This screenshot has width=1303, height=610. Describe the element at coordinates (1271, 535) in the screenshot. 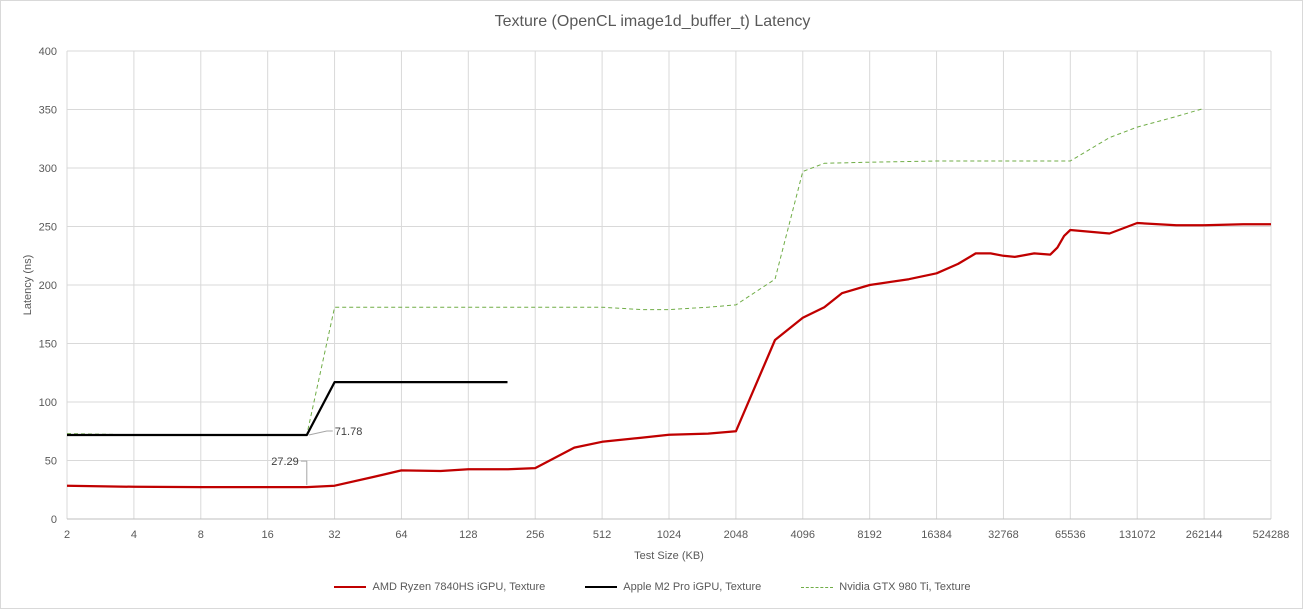

I see `x-tick-label: 524288` at that location.